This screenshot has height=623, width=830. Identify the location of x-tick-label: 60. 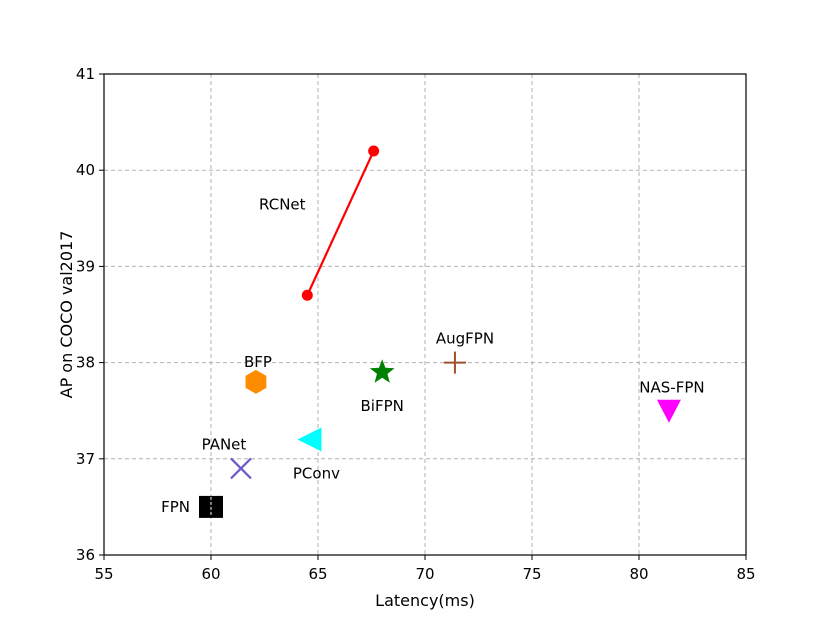
(210, 574).